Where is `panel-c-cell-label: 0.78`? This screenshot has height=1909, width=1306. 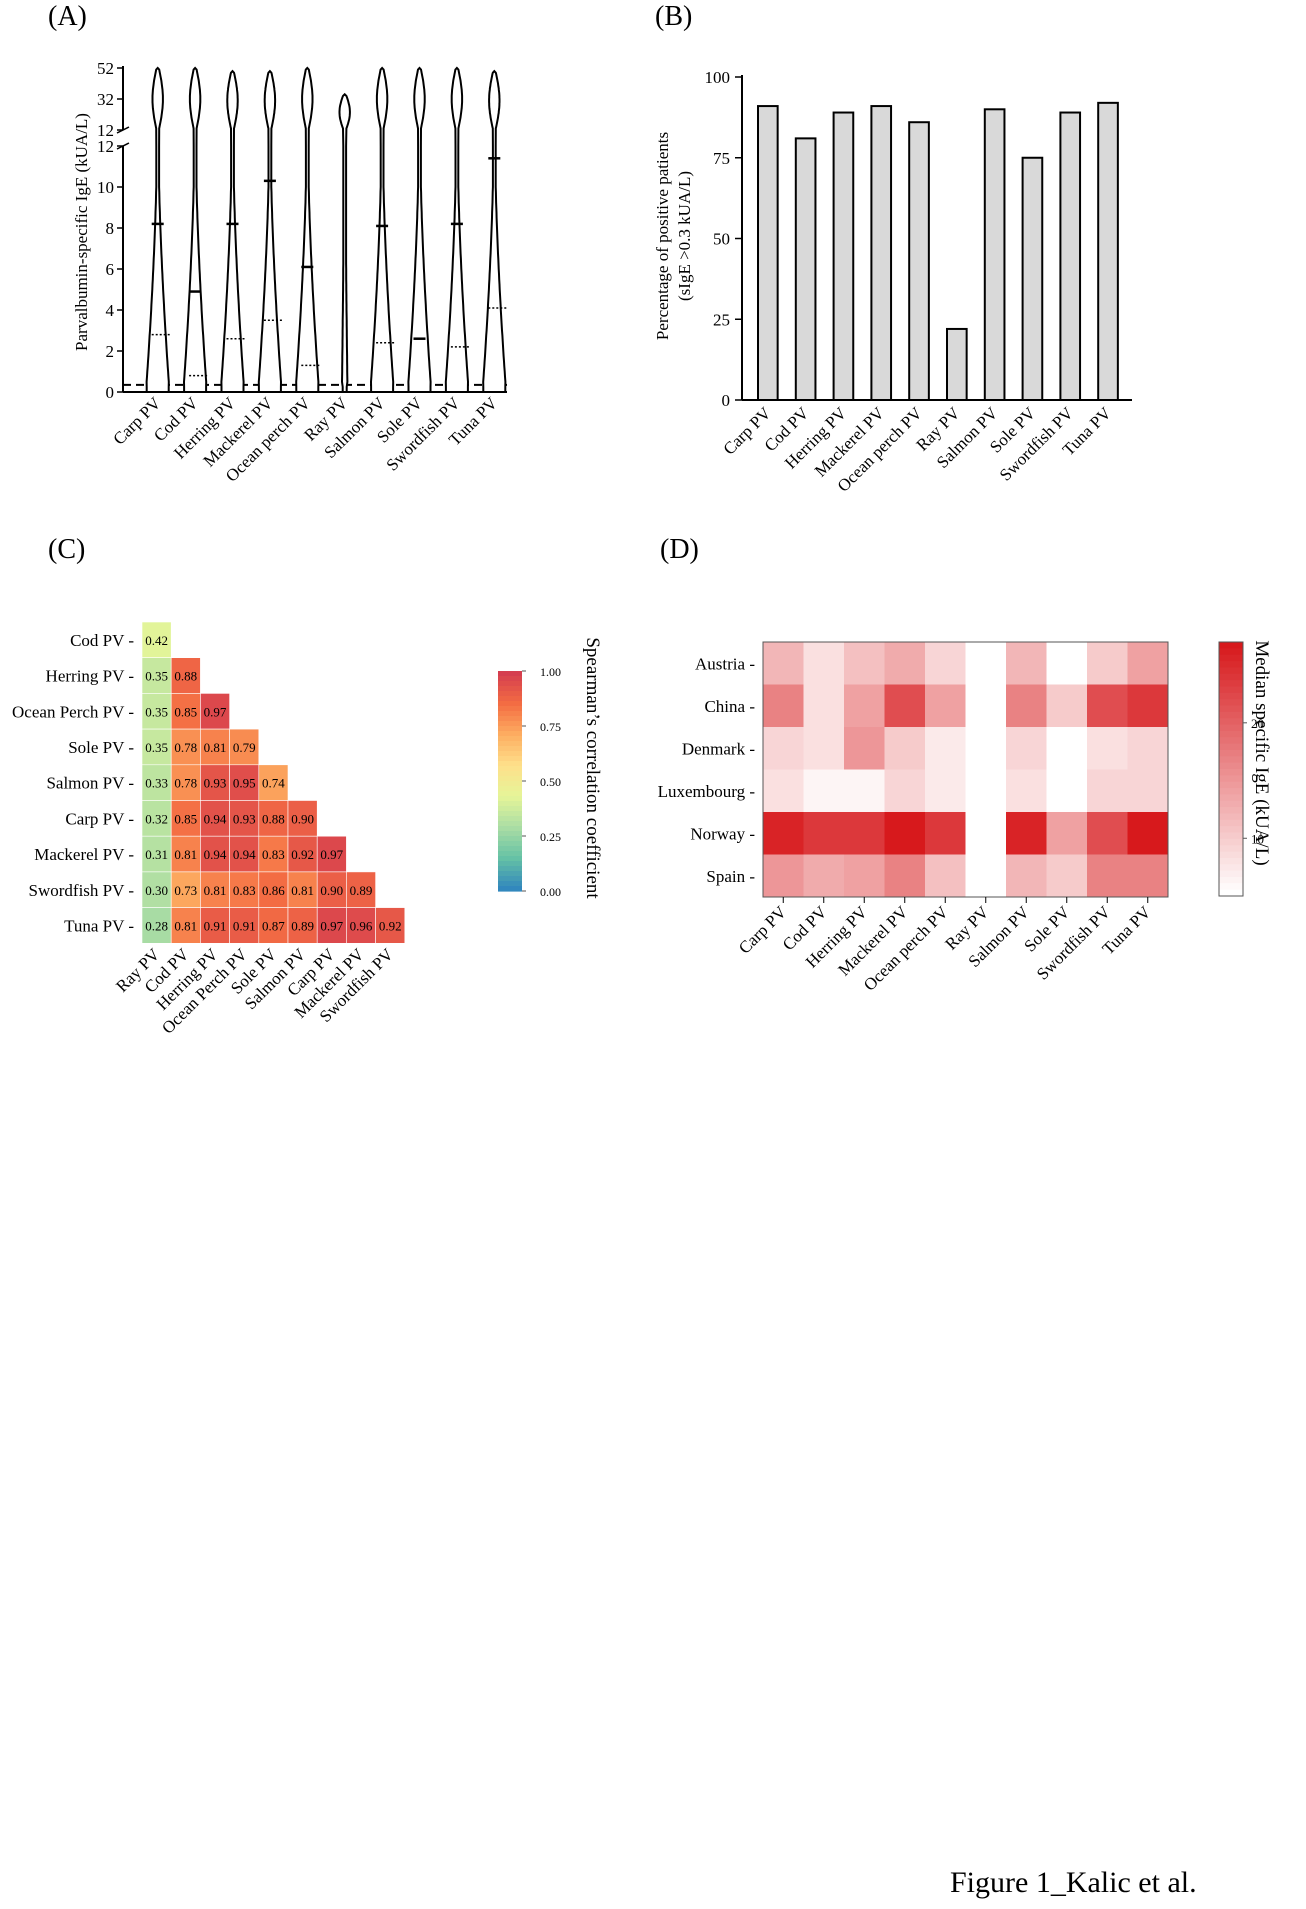
panel-c-cell-label: 0.78 is located at coordinates (185, 747).